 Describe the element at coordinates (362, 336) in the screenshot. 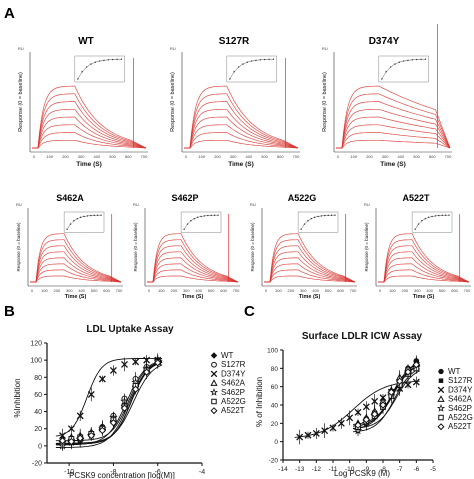

I see `chart-title: Surface LDLR ICW Assay` at that location.